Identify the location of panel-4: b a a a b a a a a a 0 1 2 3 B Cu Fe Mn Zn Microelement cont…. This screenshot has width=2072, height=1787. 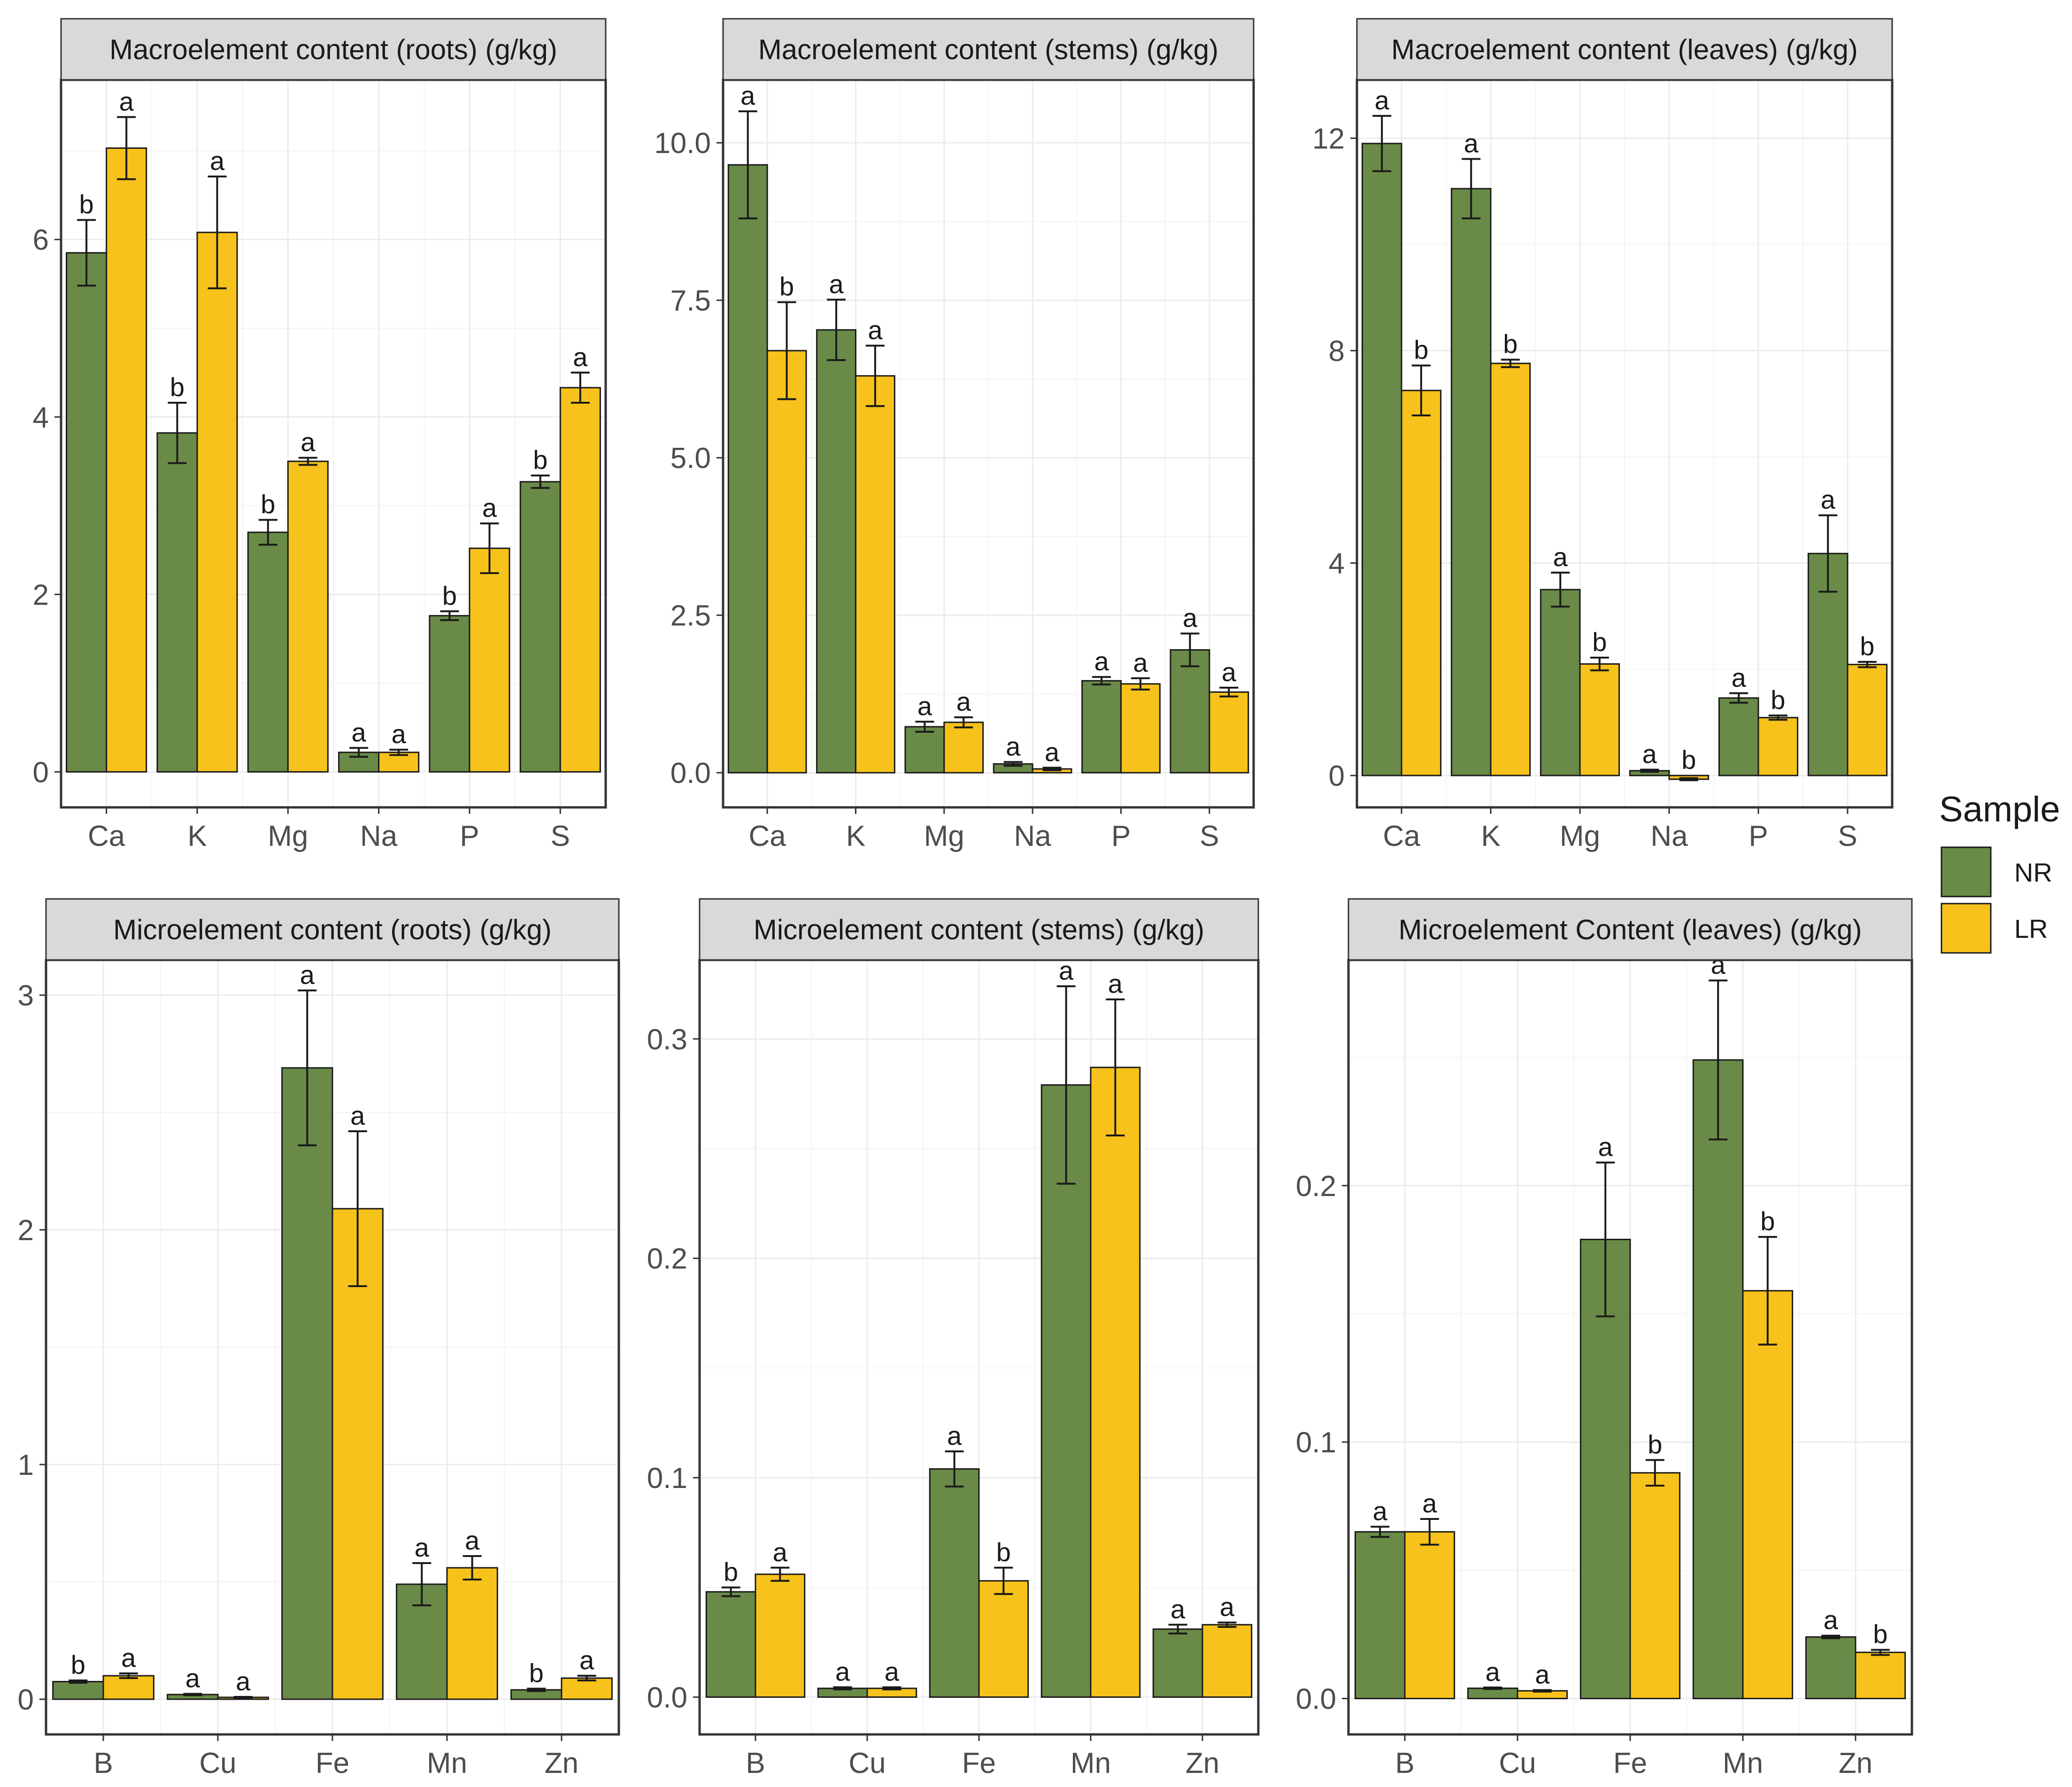
(319, 1338).